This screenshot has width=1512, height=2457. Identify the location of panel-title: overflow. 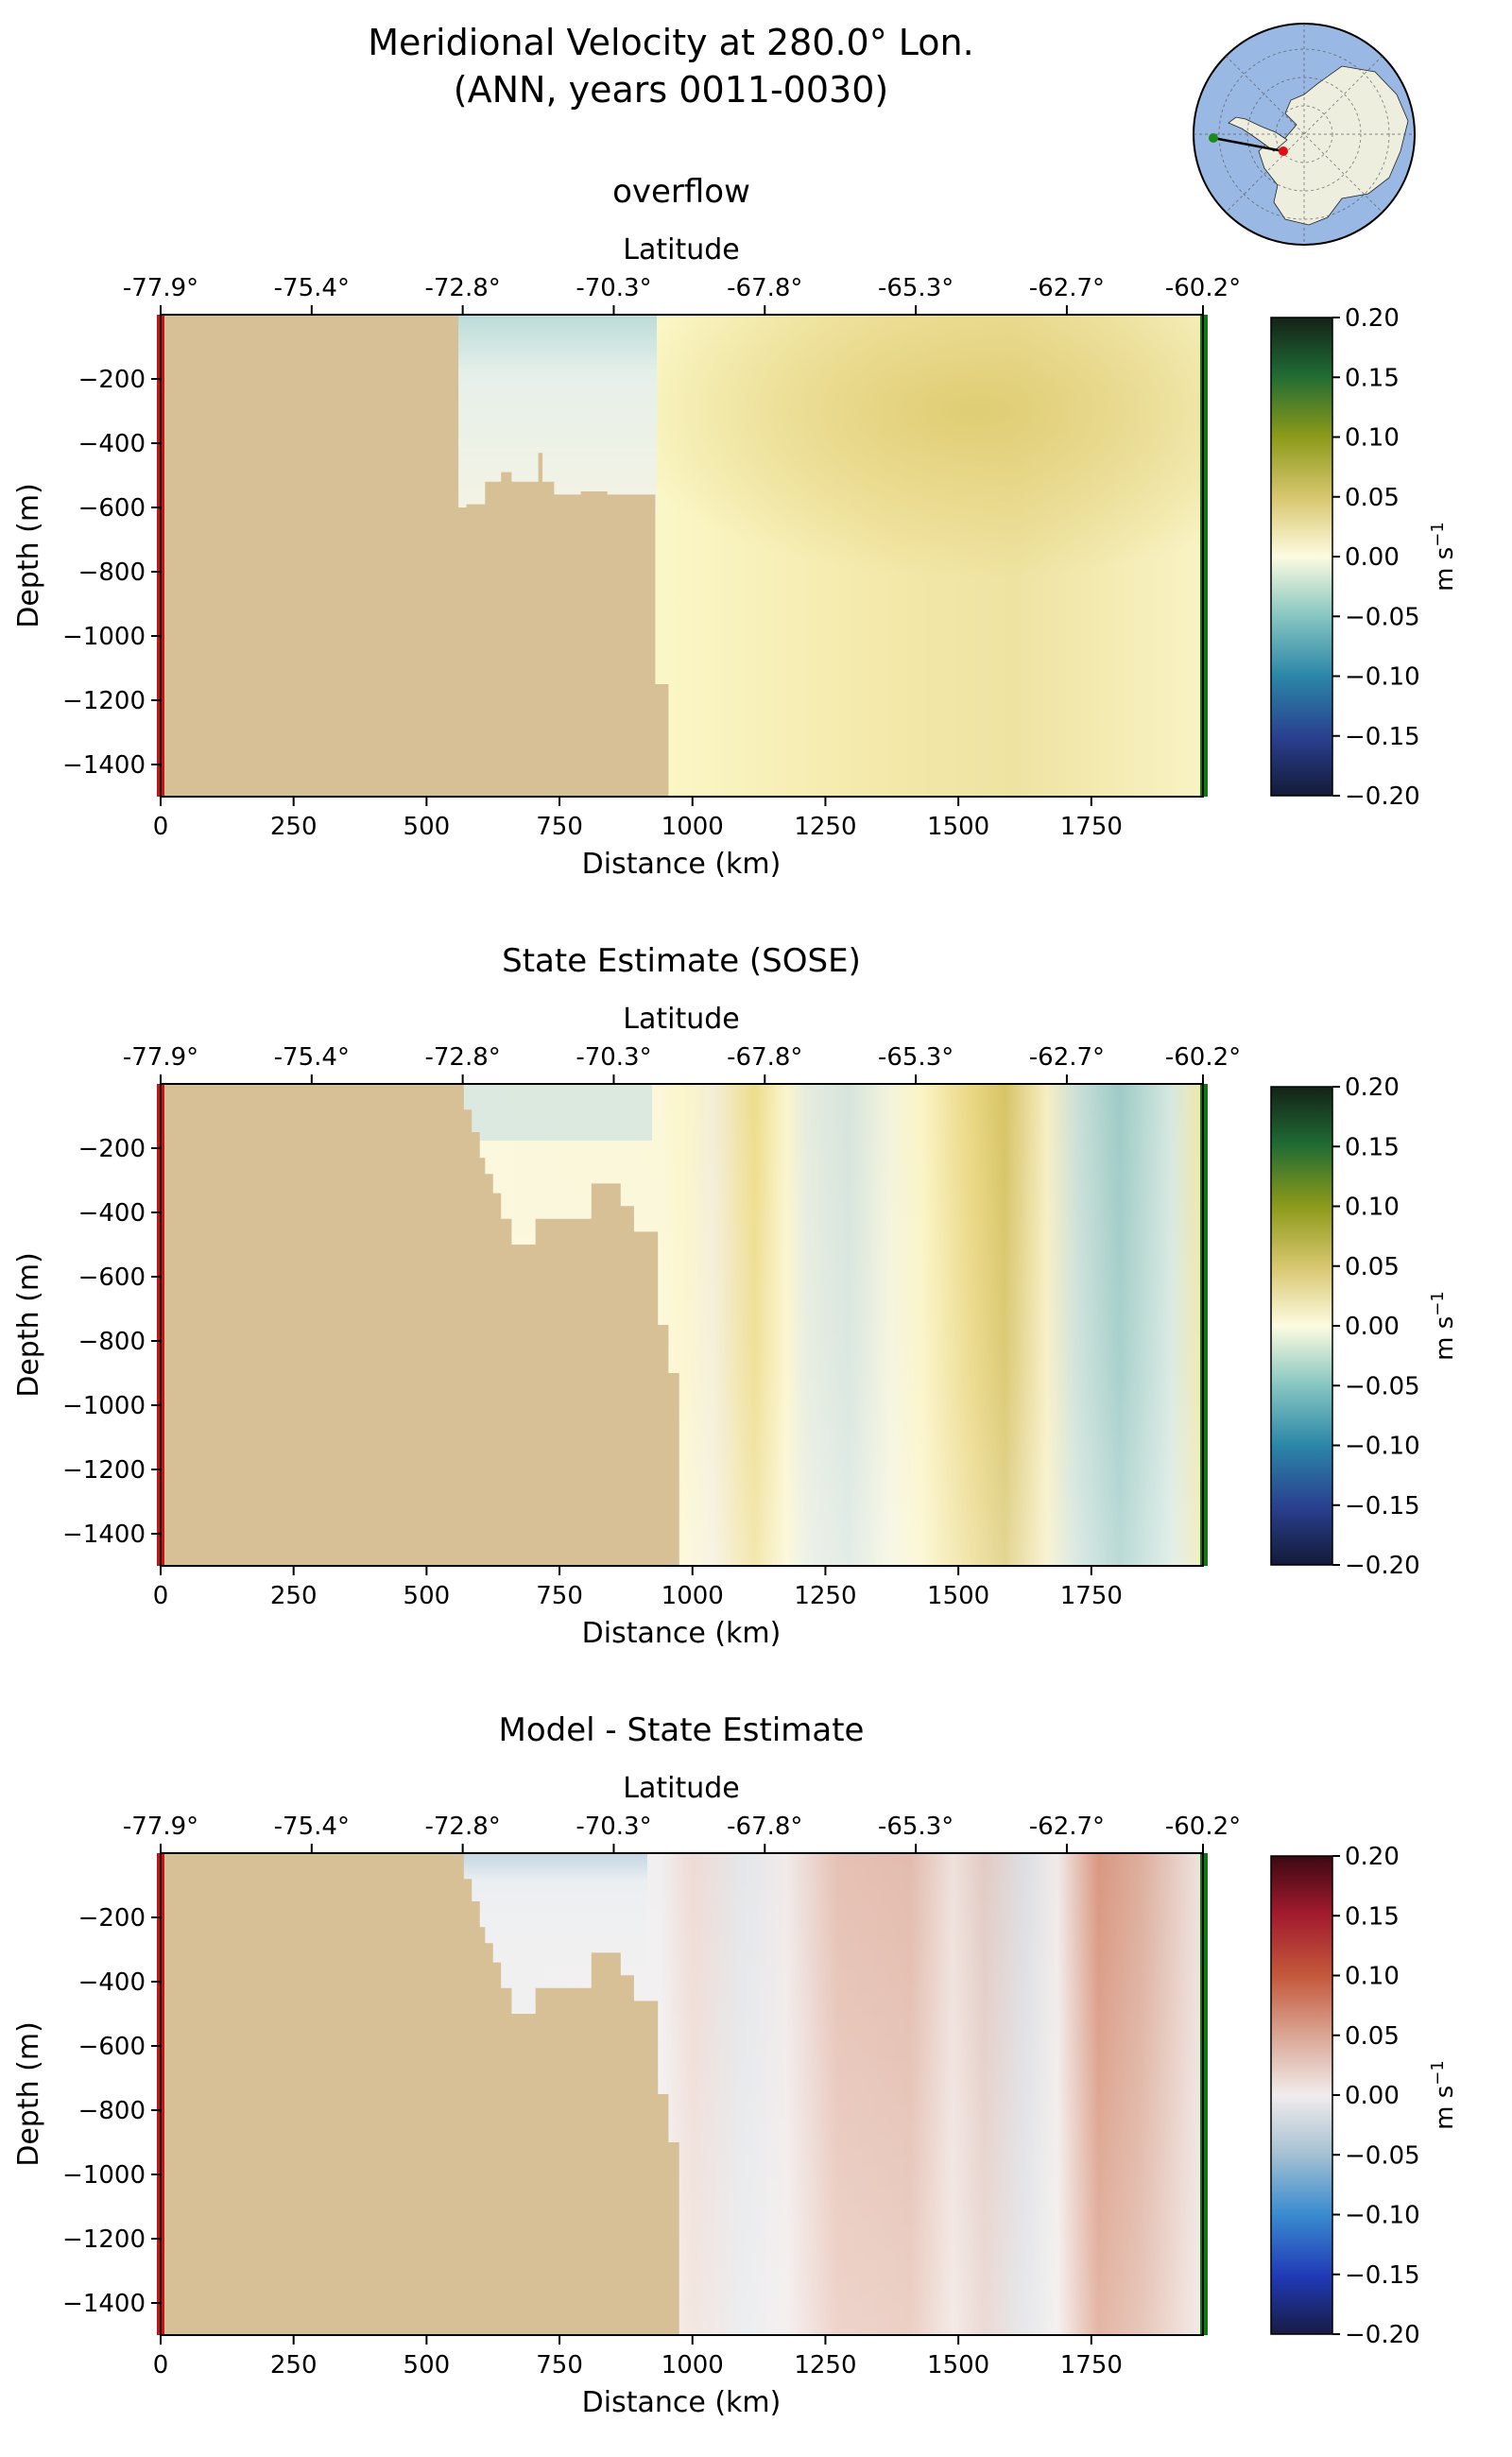
(681, 192).